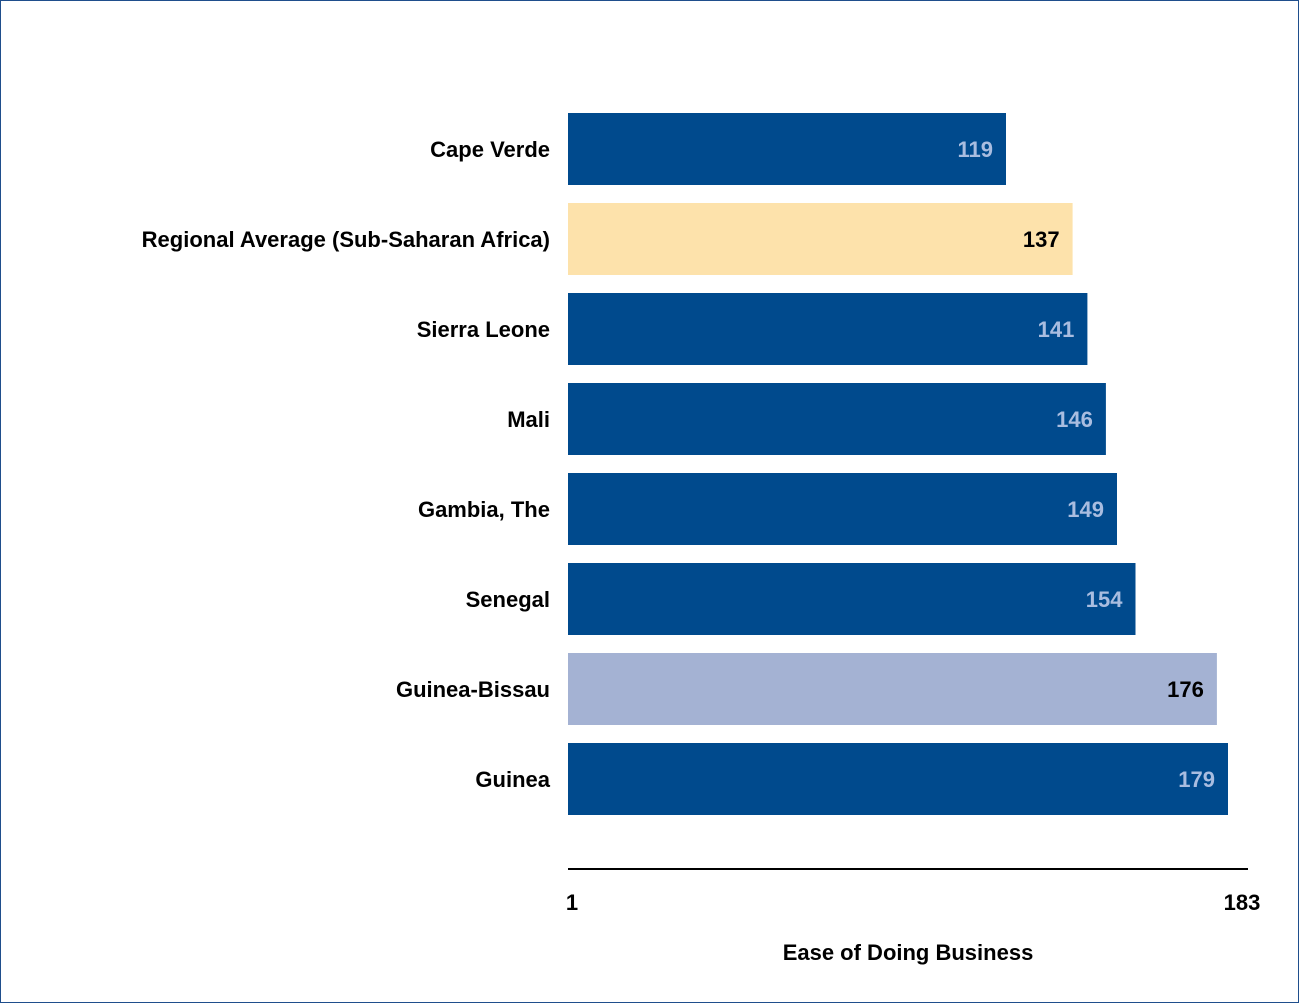  I want to click on category-label-mali: Mali, so click(528, 419).